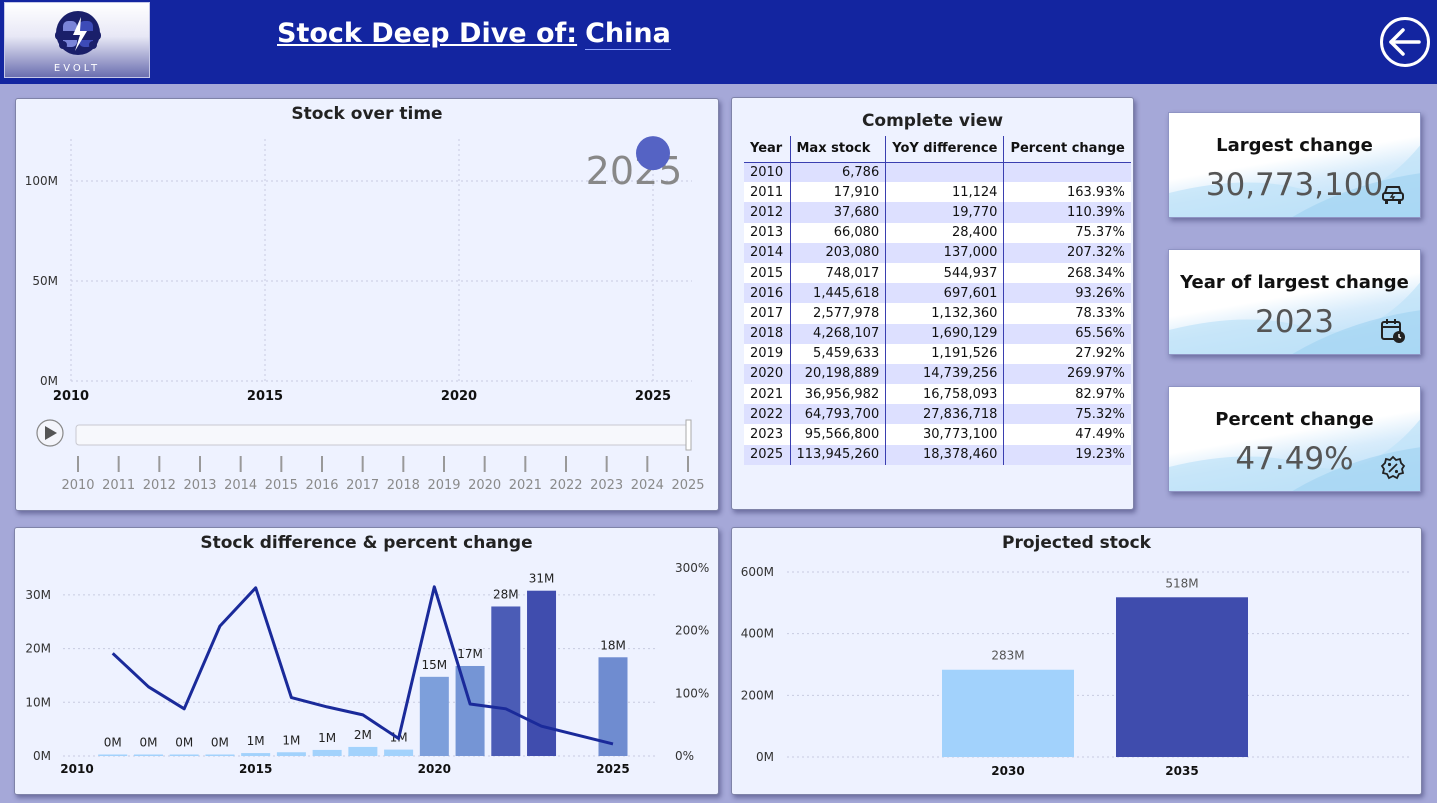 Image resolution: width=1437 pixels, height=803 pixels. I want to click on table-row: 2022 64,793,700 27,836,718 75.32%, so click(937, 414).